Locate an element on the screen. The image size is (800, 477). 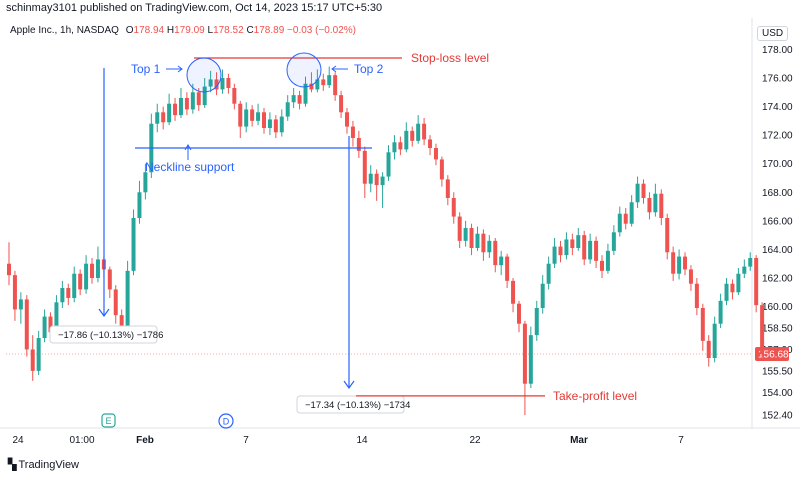
price-tick-label: 152.40 is located at coordinates (777, 416).